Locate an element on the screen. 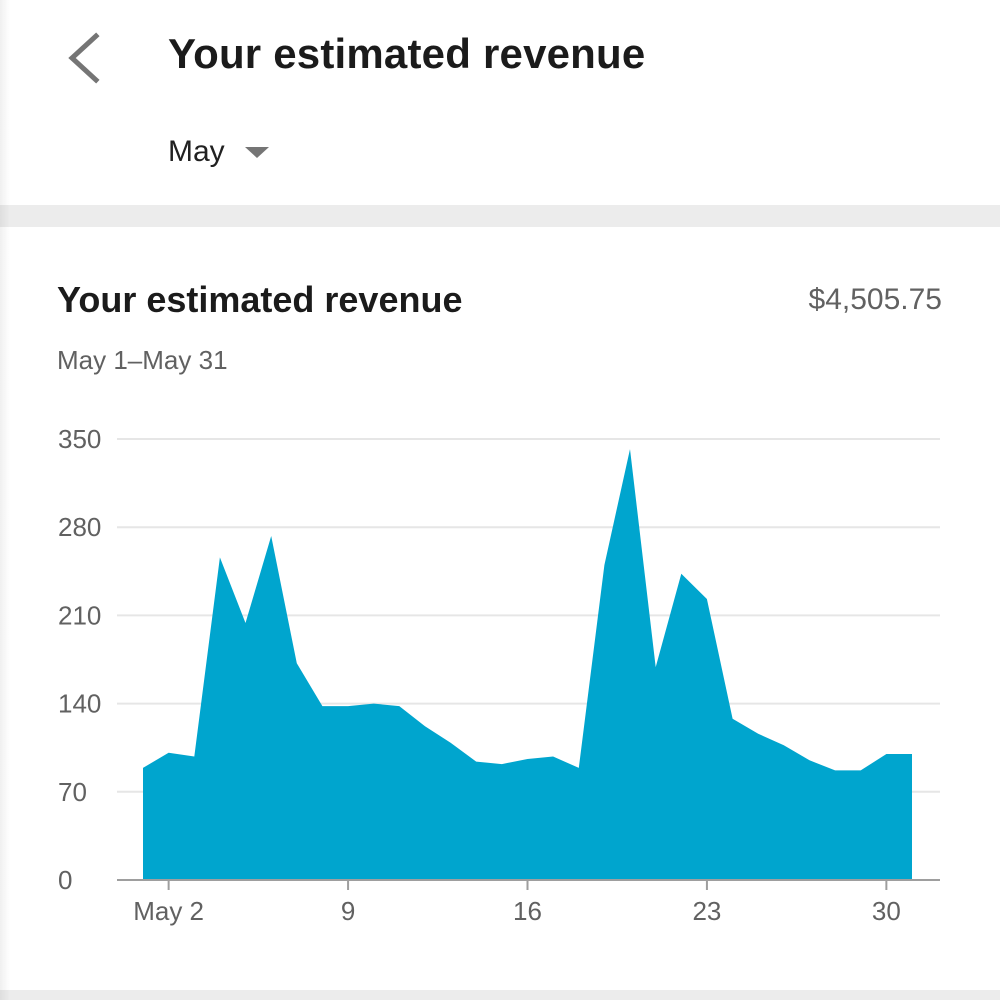 The width and height of the screenshot is (1000, 1000). section-divider is located at coordinates (500, 216).